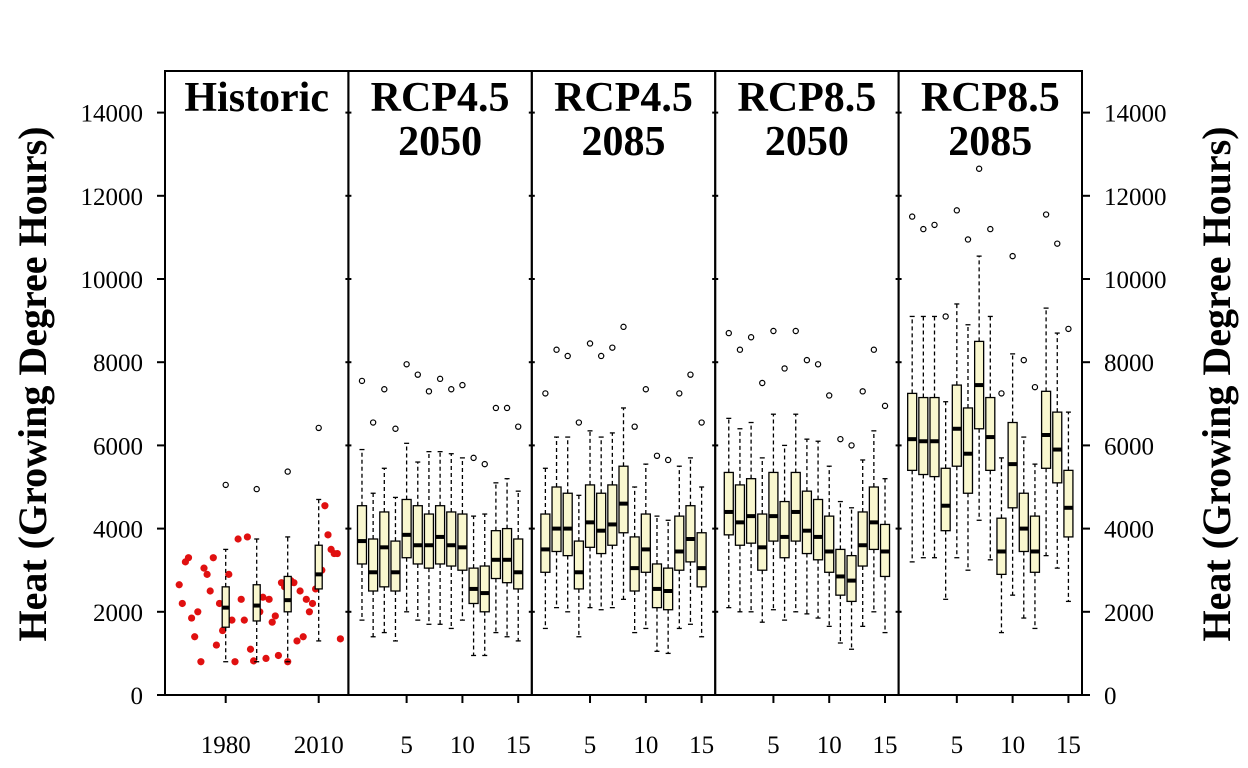 The width and height of the screenshot is (1248, 768). Describe the element at coordinates (1110, 696) in the screenshot. I see `y-tick-label-right: 0` at that location.